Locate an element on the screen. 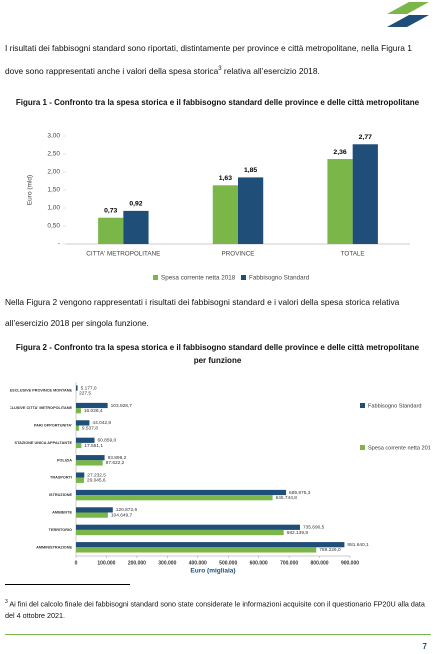  value-label: 881.640,1 is located at coordinates (358, 545).